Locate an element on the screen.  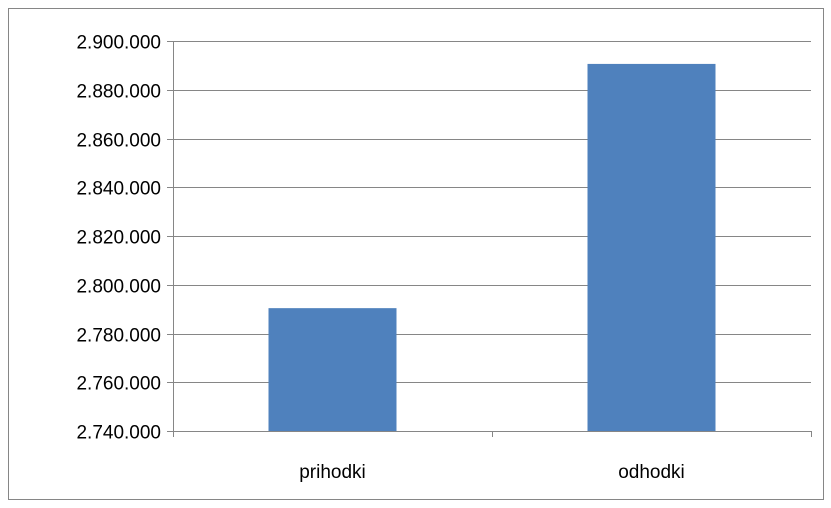
y-tick-label: 2.820.000 is located at coordinates (118, 238).